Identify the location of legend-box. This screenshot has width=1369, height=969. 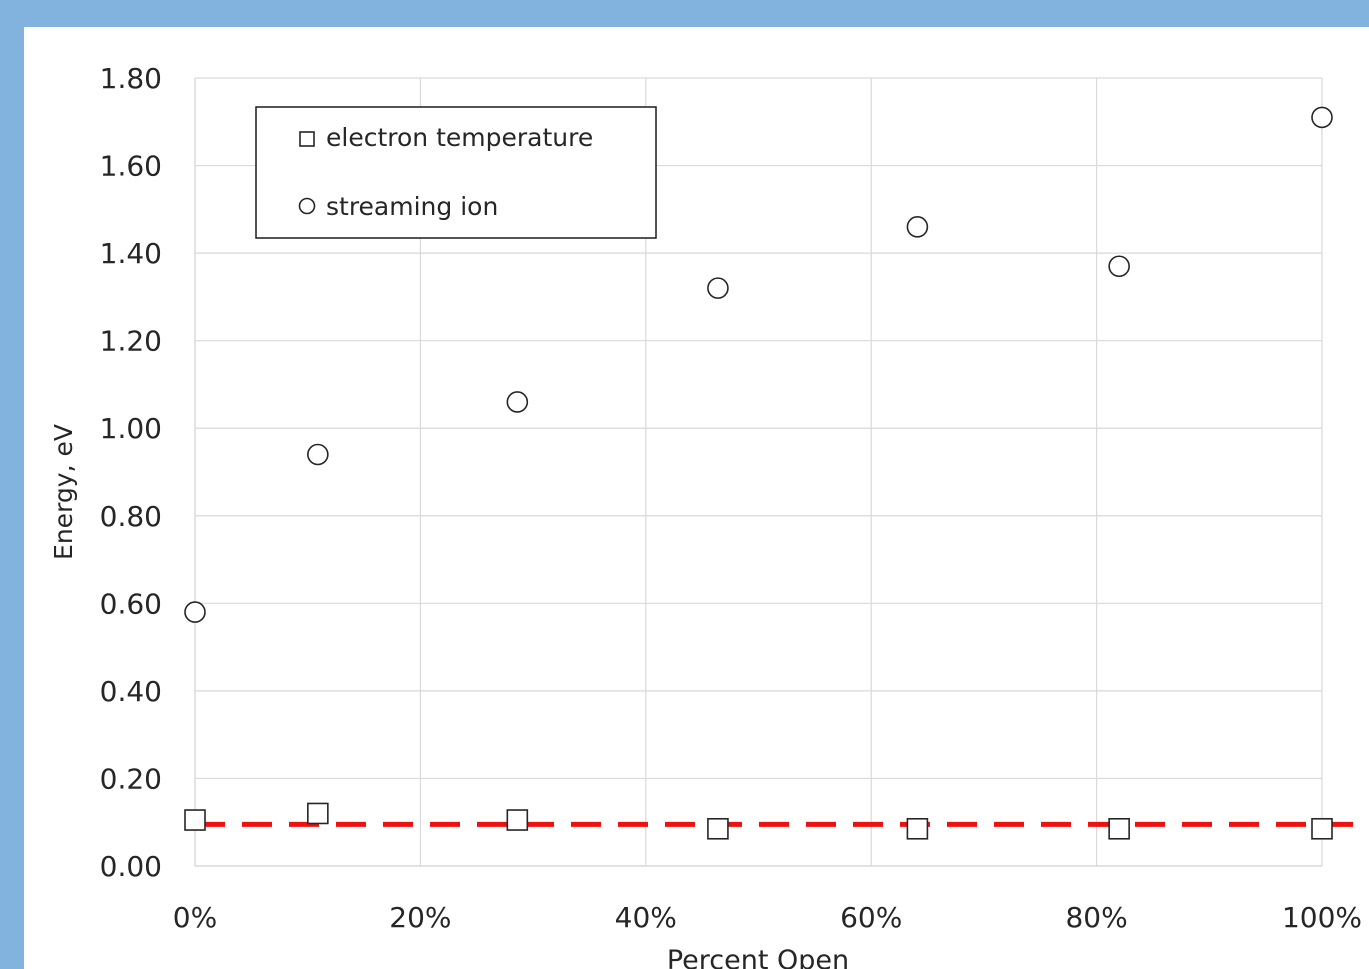
(456, 172).